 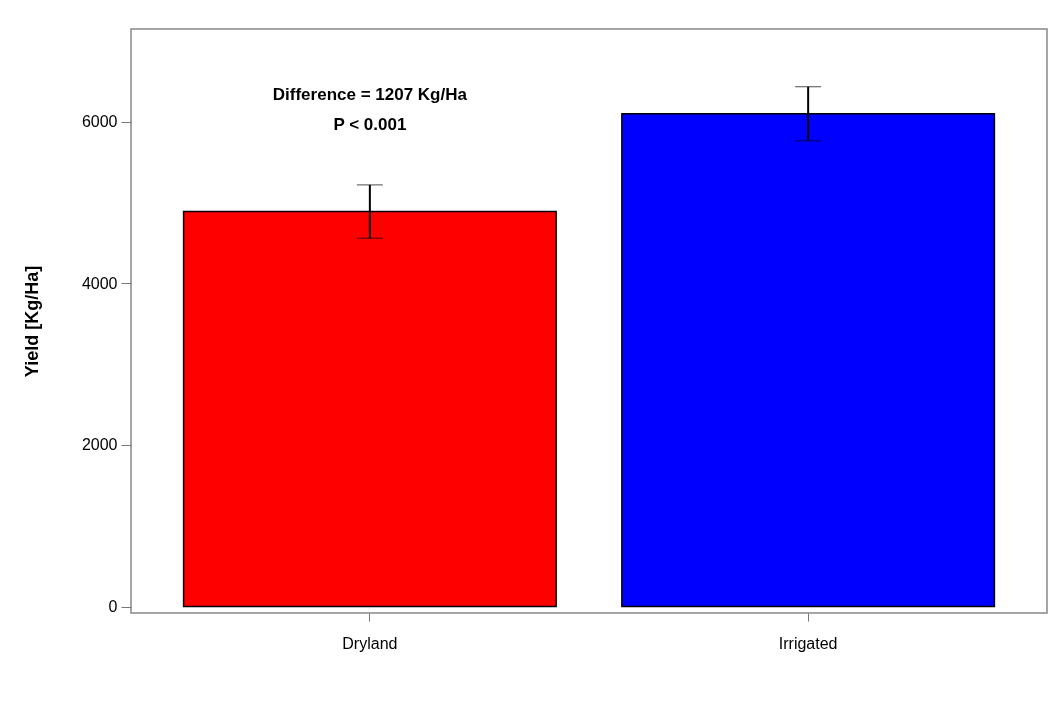 What do you see at coordinates (370, 94) in the screenshot?
I see `annotation: Difference = 1207 Kg/Ha` at bounding box center [370, 94].